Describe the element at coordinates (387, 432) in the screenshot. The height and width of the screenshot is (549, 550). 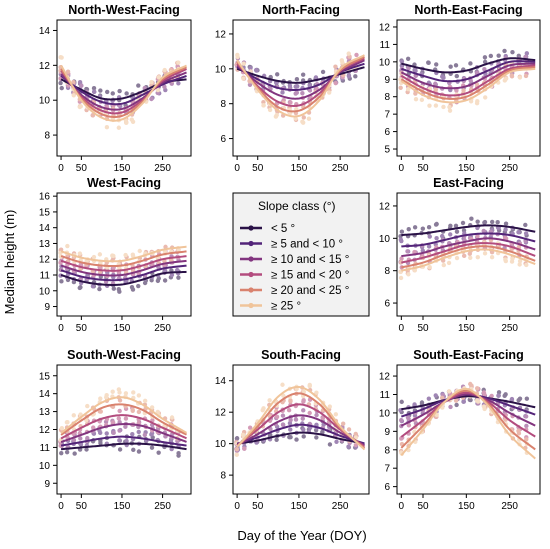
I see `y-tick-label: 9` at that location.